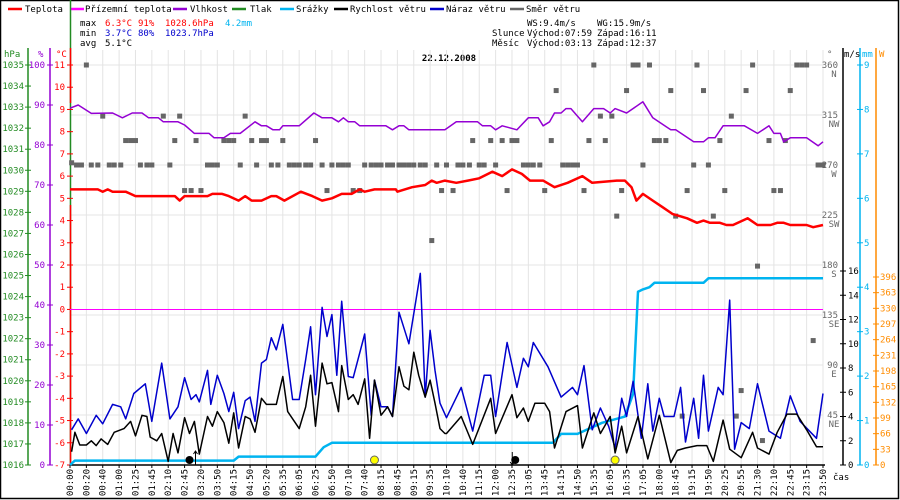  I want to click on x-tick-label: 05:35, so click(284, 482).